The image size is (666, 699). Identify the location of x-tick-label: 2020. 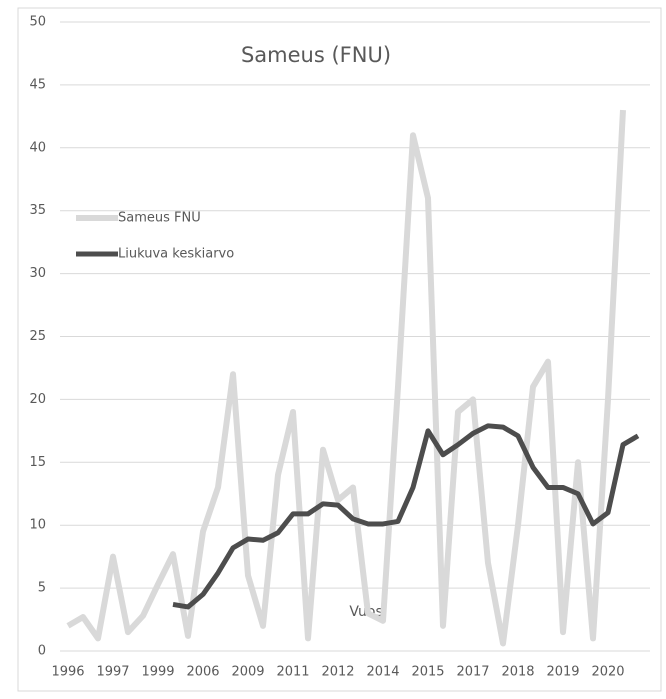
(607, 672).